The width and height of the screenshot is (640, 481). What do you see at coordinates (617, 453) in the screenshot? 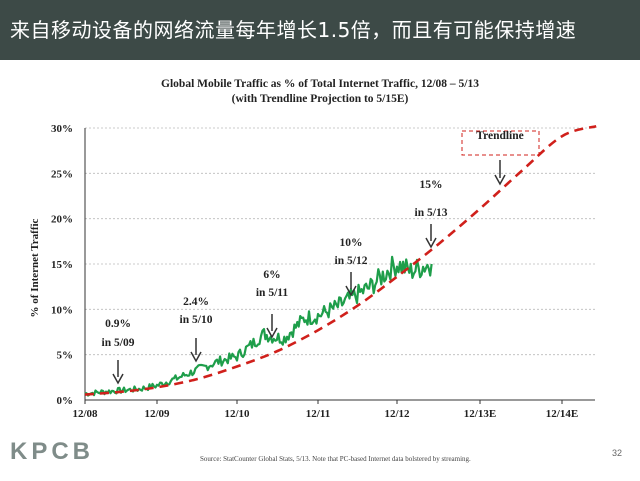
I see `page-number: 32` at bounding box center [617, 453].